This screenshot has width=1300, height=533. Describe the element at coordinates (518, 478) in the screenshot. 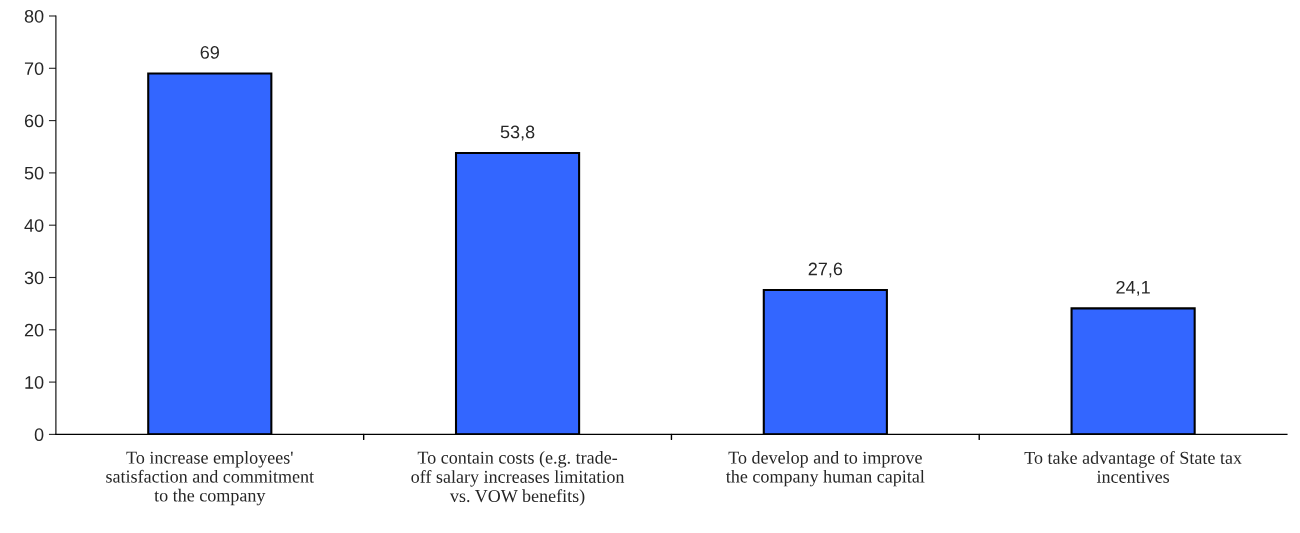

I see `x-tick-label: To contain costs (e.g. trade- off salary increases limitation vs. VOW benefits)` at that location.